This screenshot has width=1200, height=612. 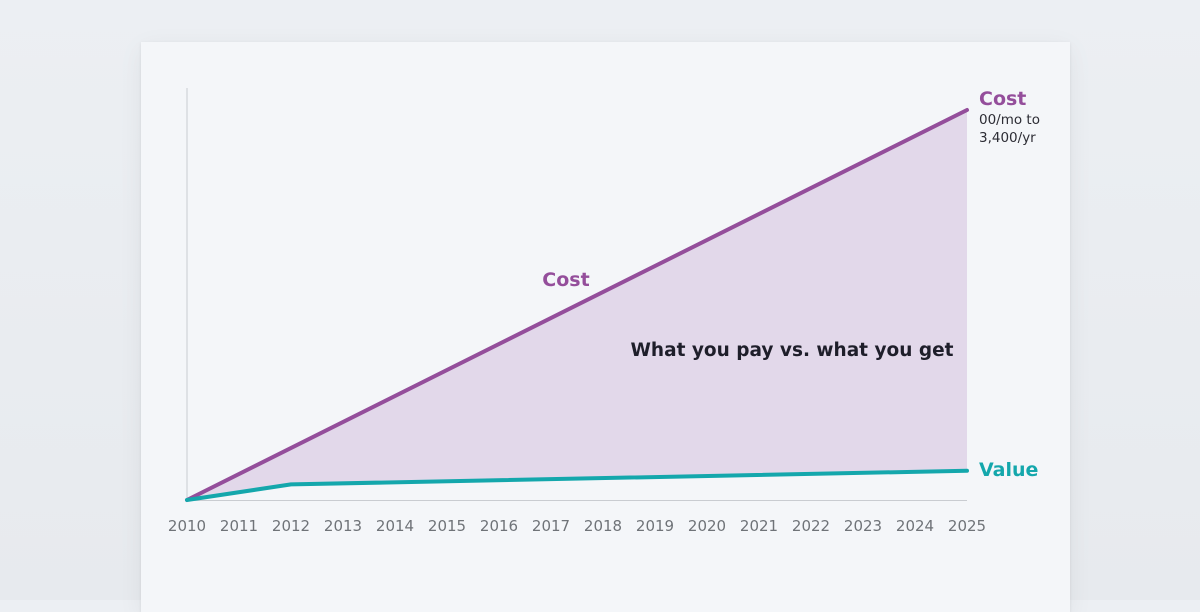 I want to click on cost-end-note-line2: 3,400/yr, so click(x=1007, y=138).